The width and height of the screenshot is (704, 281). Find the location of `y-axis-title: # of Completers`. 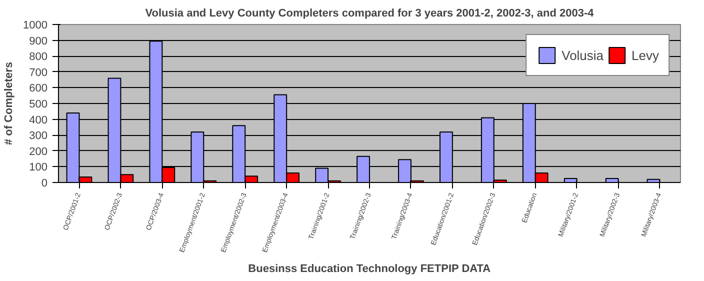

y-axis-title: # of Completers is located at coordinates (9, 104).